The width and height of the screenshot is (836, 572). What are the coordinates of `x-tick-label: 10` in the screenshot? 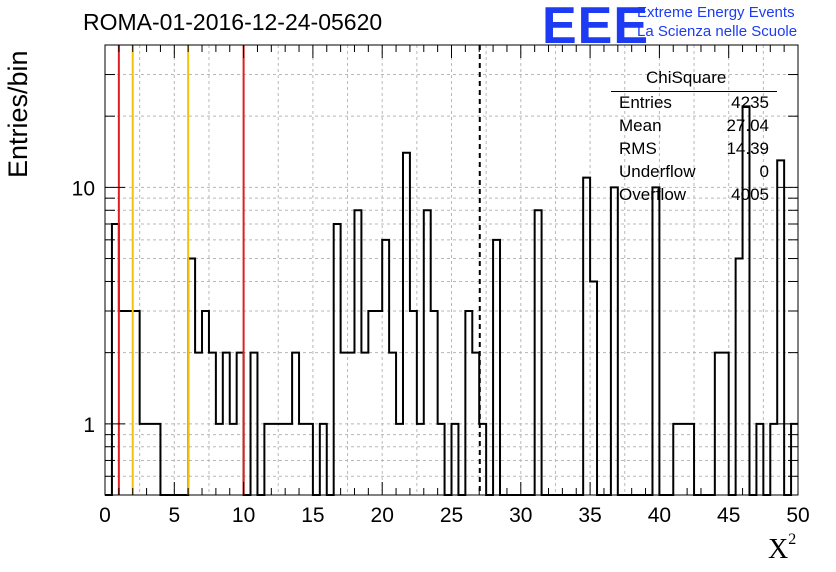 It's located at (243, 515).